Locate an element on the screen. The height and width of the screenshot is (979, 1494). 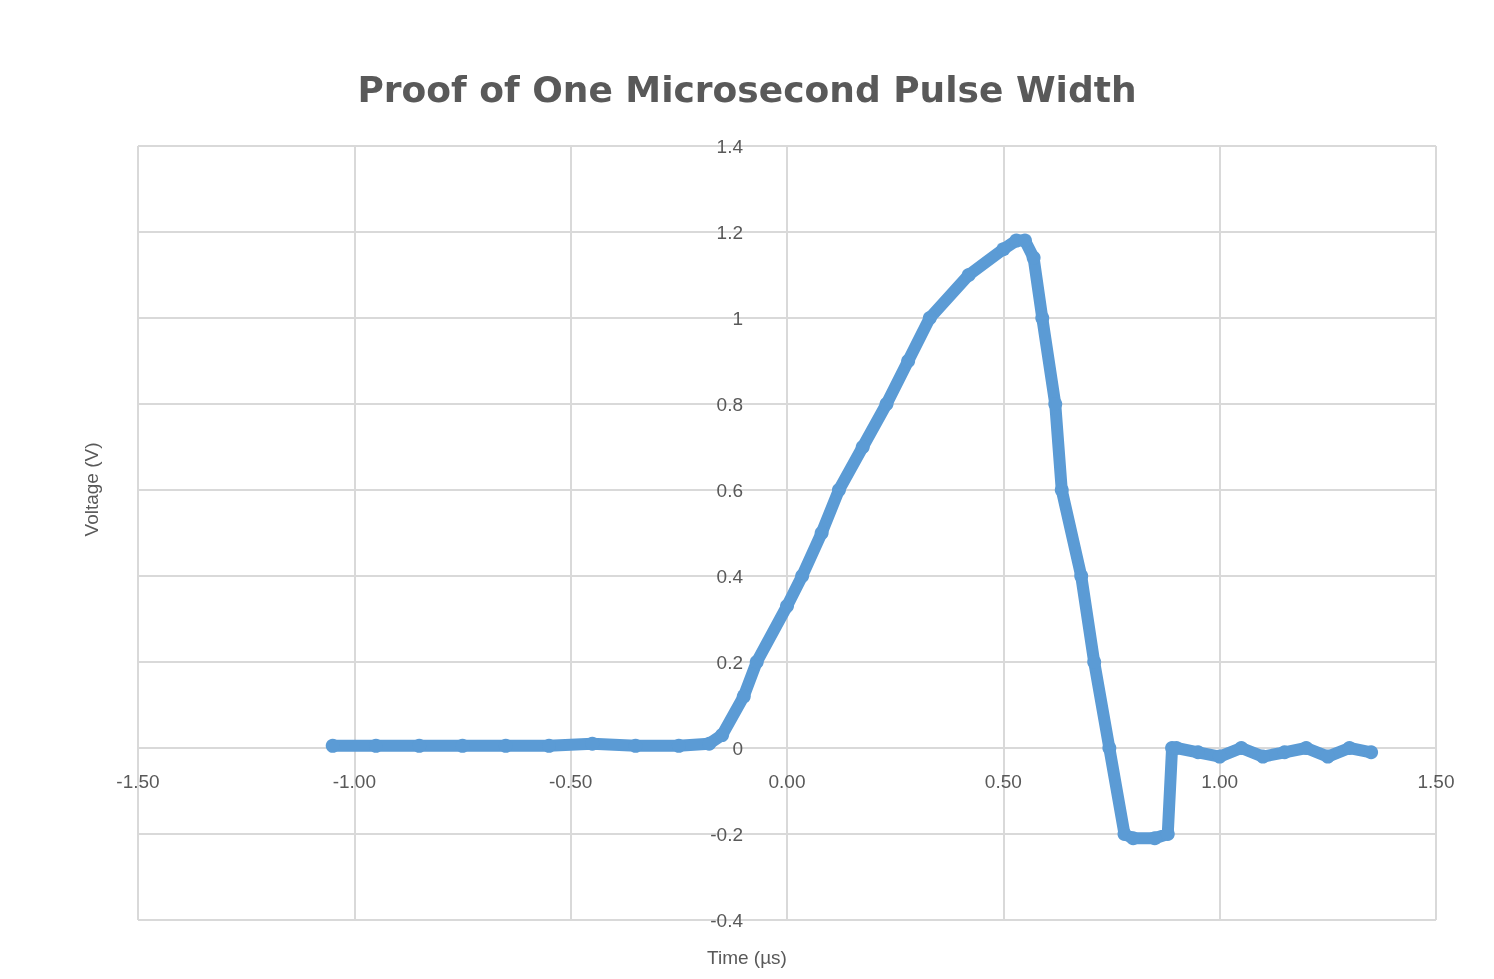
y-tick-label: 0 is located at coordinates (737, 748).